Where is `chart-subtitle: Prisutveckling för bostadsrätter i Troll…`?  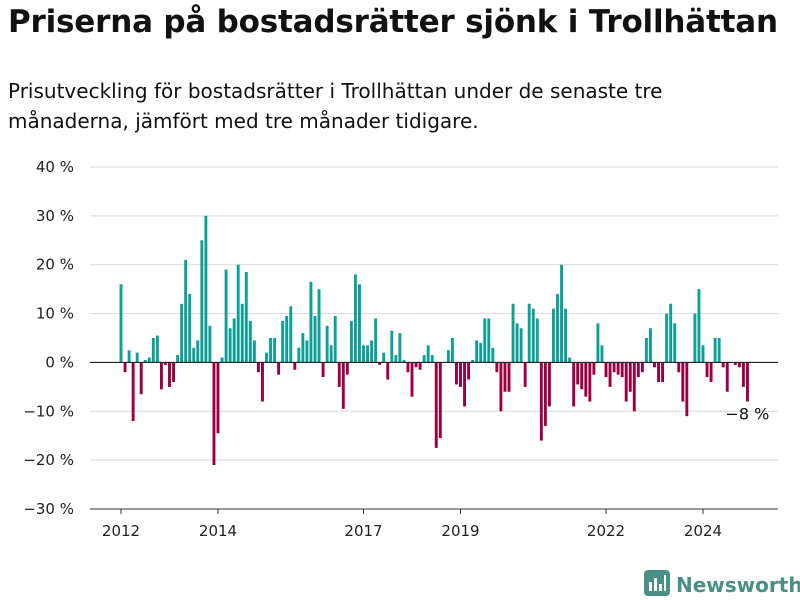 chart-subtitle: Prisutveckling för bostadsrätter i Troll… is located at coordinates (335, 106).